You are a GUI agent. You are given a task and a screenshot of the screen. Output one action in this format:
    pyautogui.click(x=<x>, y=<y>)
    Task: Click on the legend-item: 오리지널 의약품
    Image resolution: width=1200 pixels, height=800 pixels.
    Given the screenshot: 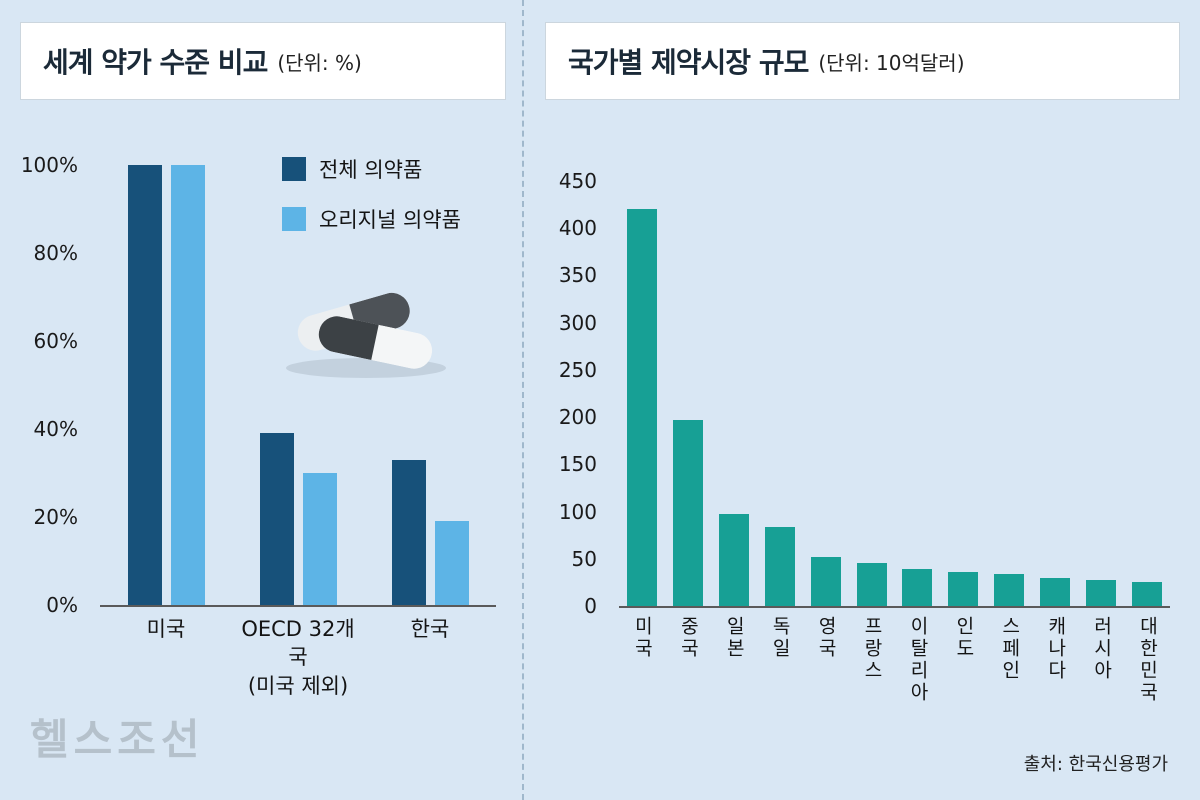 What is the action you would take?
    pyautogui.click(x=371, y=219)
    